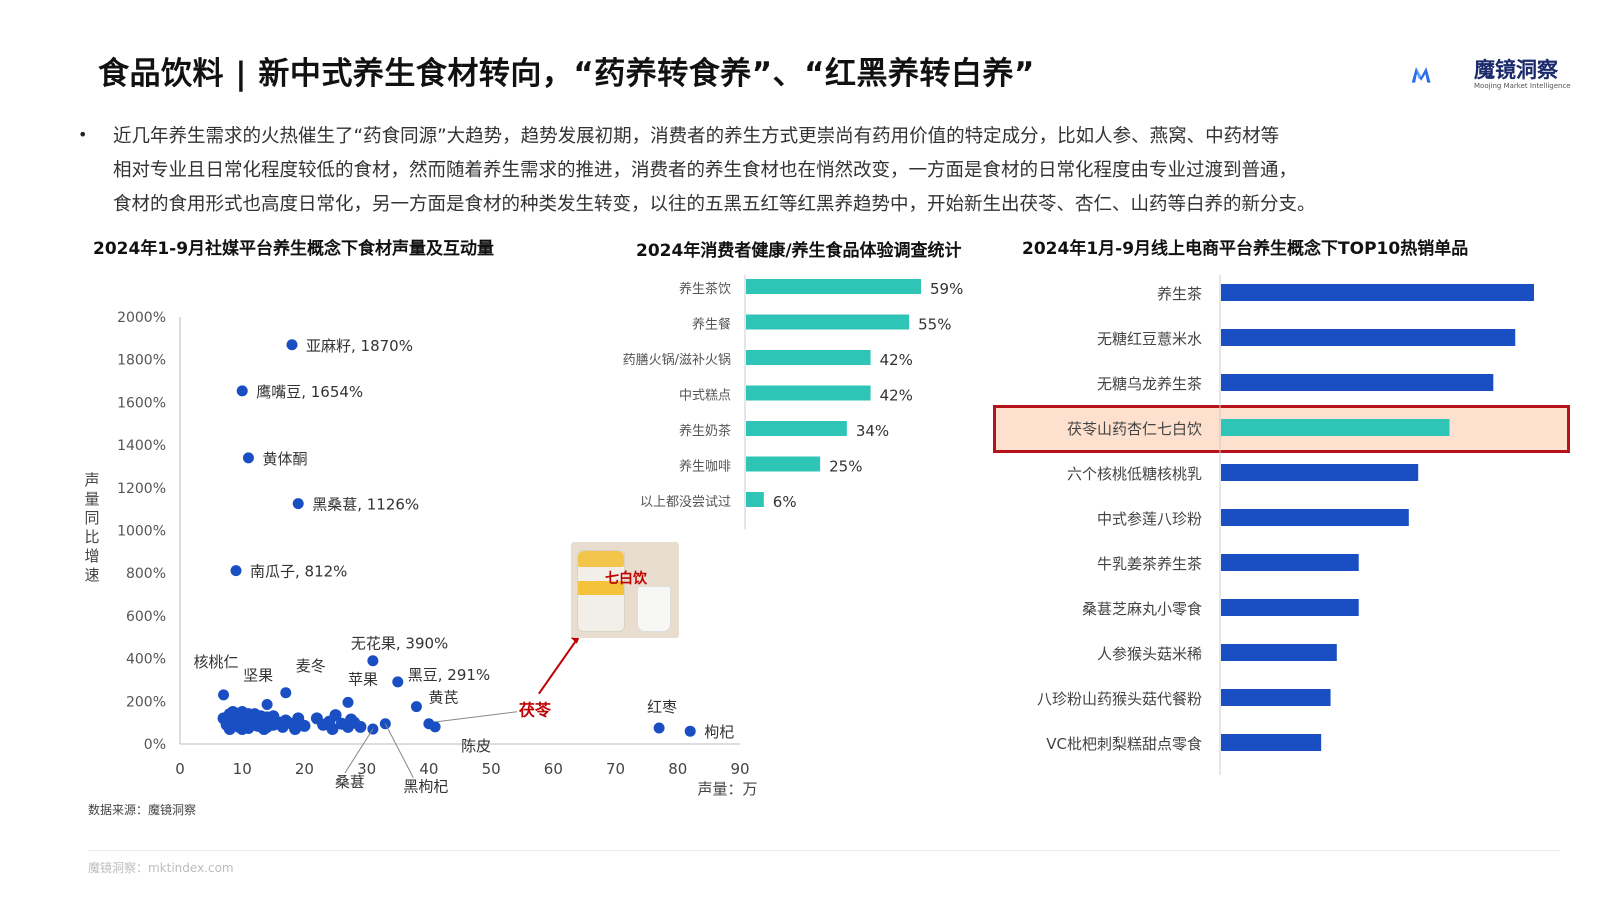  I want to click on survey-chart-title: 2024年消费者健康/养生食品体验调查统计, so click(799, 251).